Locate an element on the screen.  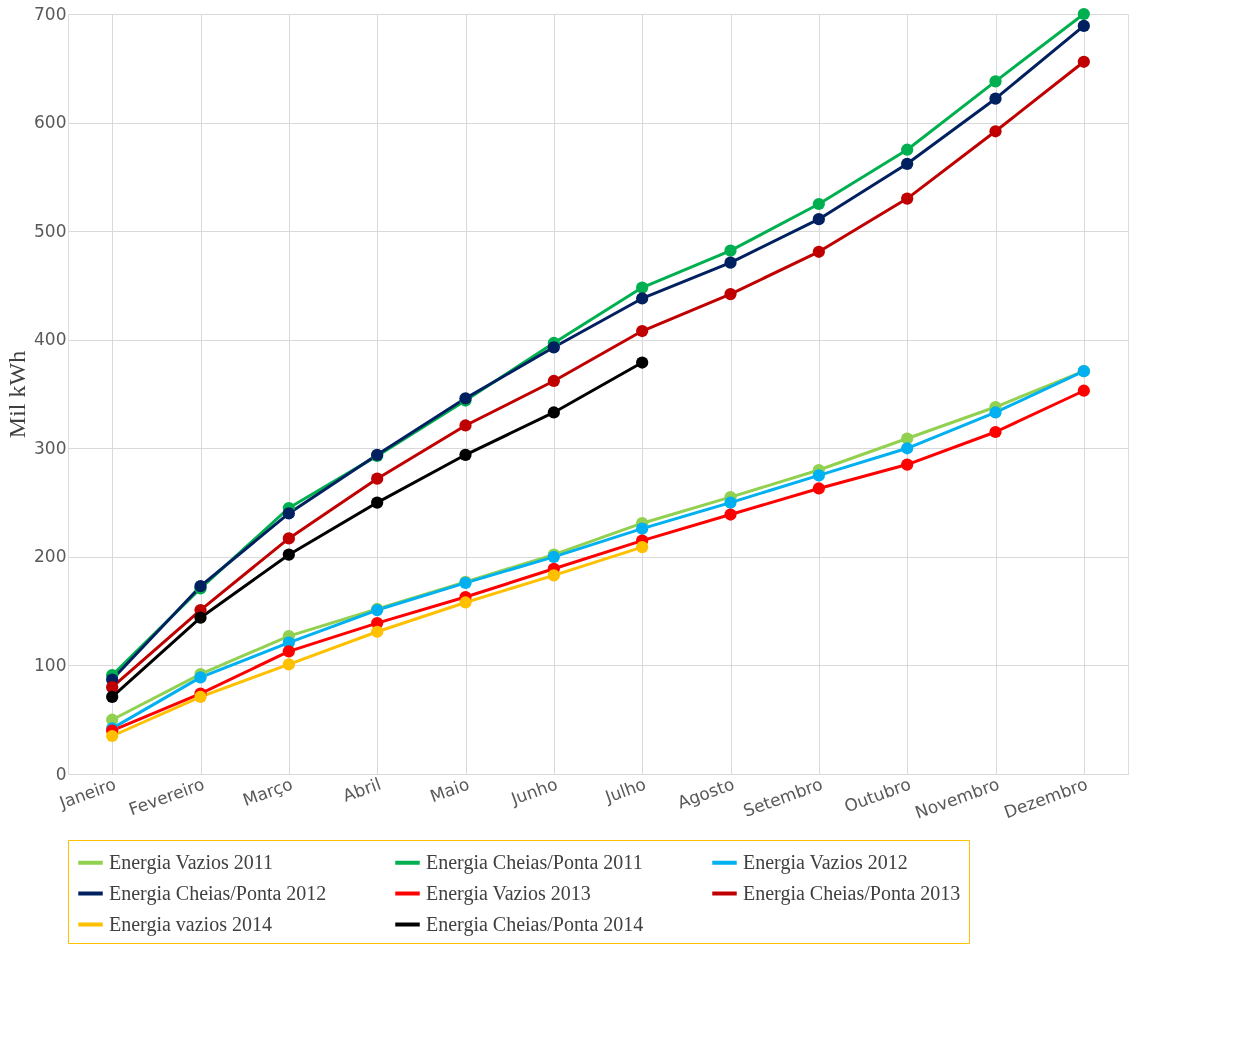
x-tick-label: Julho is located at coordinates (625, 790).